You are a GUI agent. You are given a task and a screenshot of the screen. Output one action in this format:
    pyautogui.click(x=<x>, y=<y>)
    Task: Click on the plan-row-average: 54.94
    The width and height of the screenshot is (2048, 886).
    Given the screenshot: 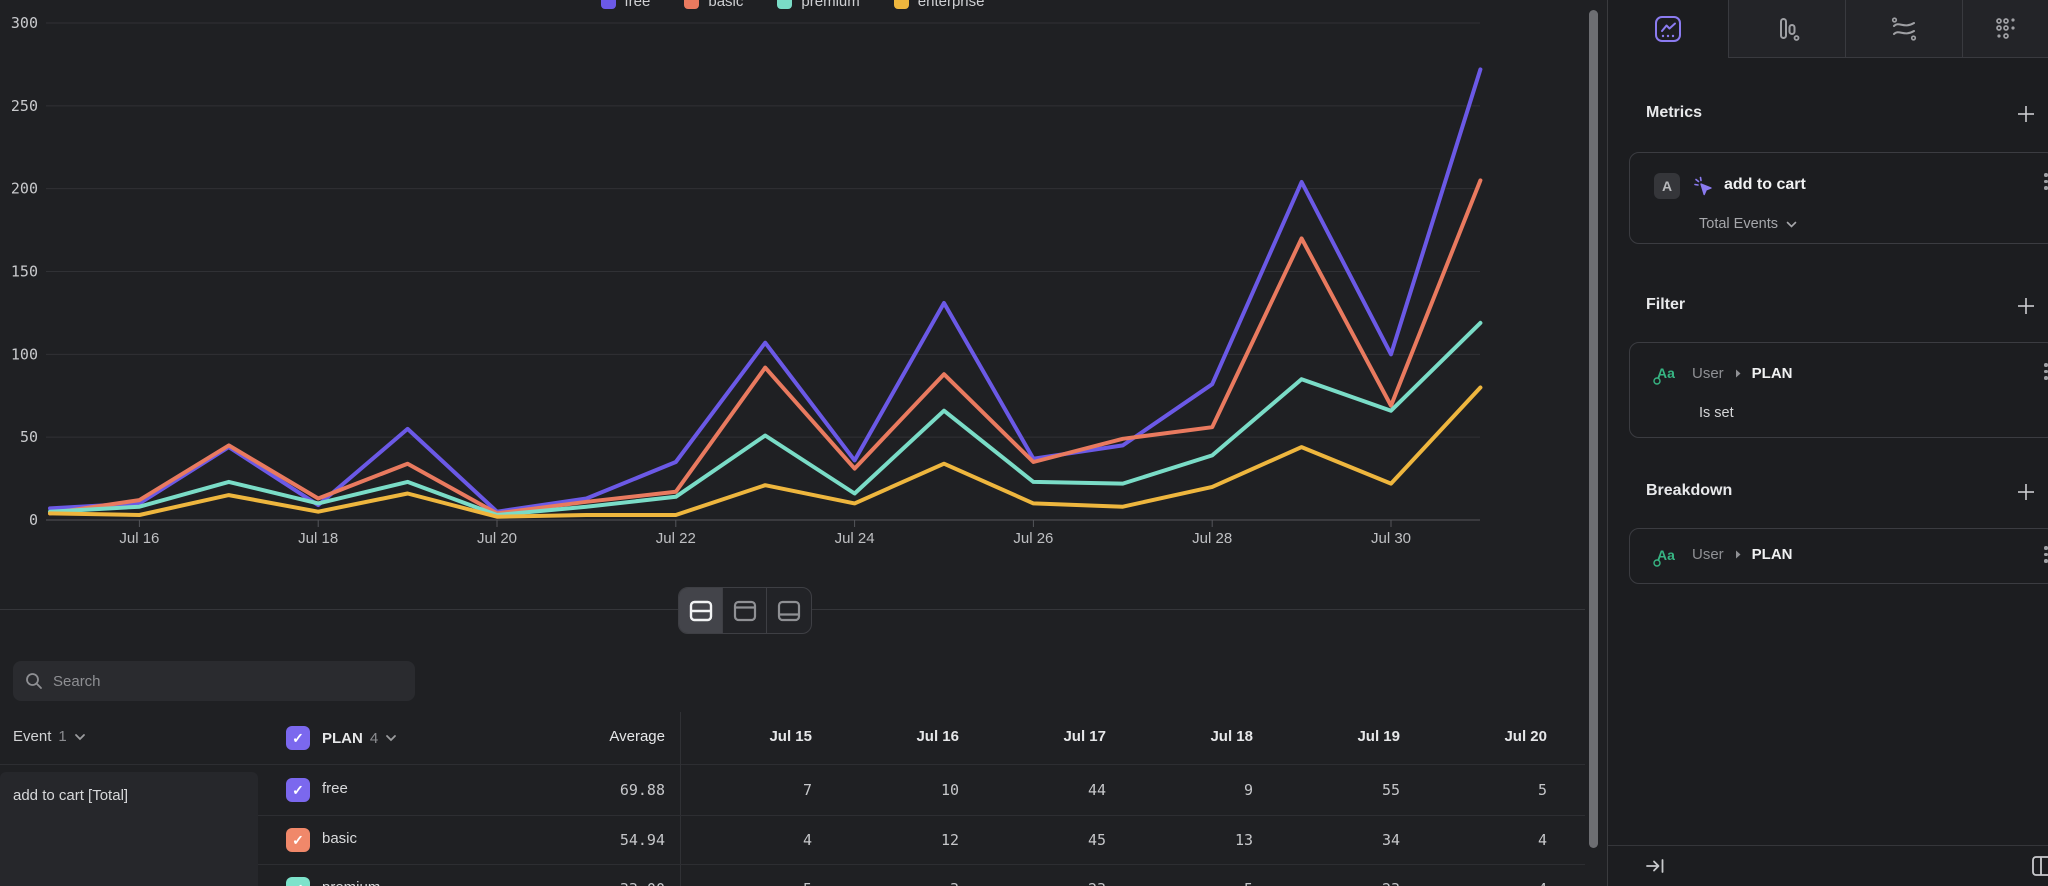 What is the action you would take?
    pyautogui.click(x=642, y=840)
    